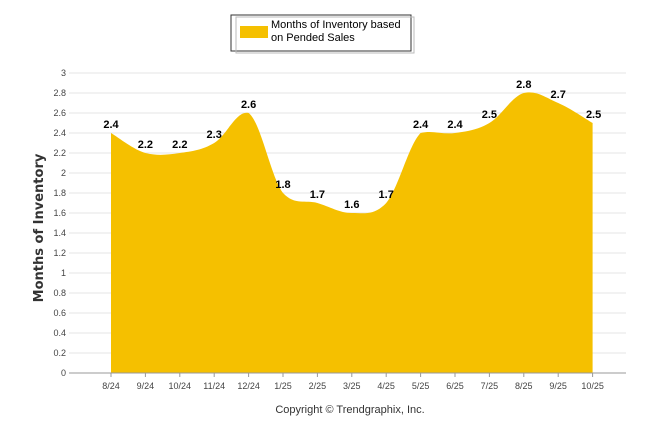 The width and height of the screenshot is (646, 434). Describe the element at coordinates (59, 293) in the screenshot. I see `y-tick-label: 0.8` at that location.